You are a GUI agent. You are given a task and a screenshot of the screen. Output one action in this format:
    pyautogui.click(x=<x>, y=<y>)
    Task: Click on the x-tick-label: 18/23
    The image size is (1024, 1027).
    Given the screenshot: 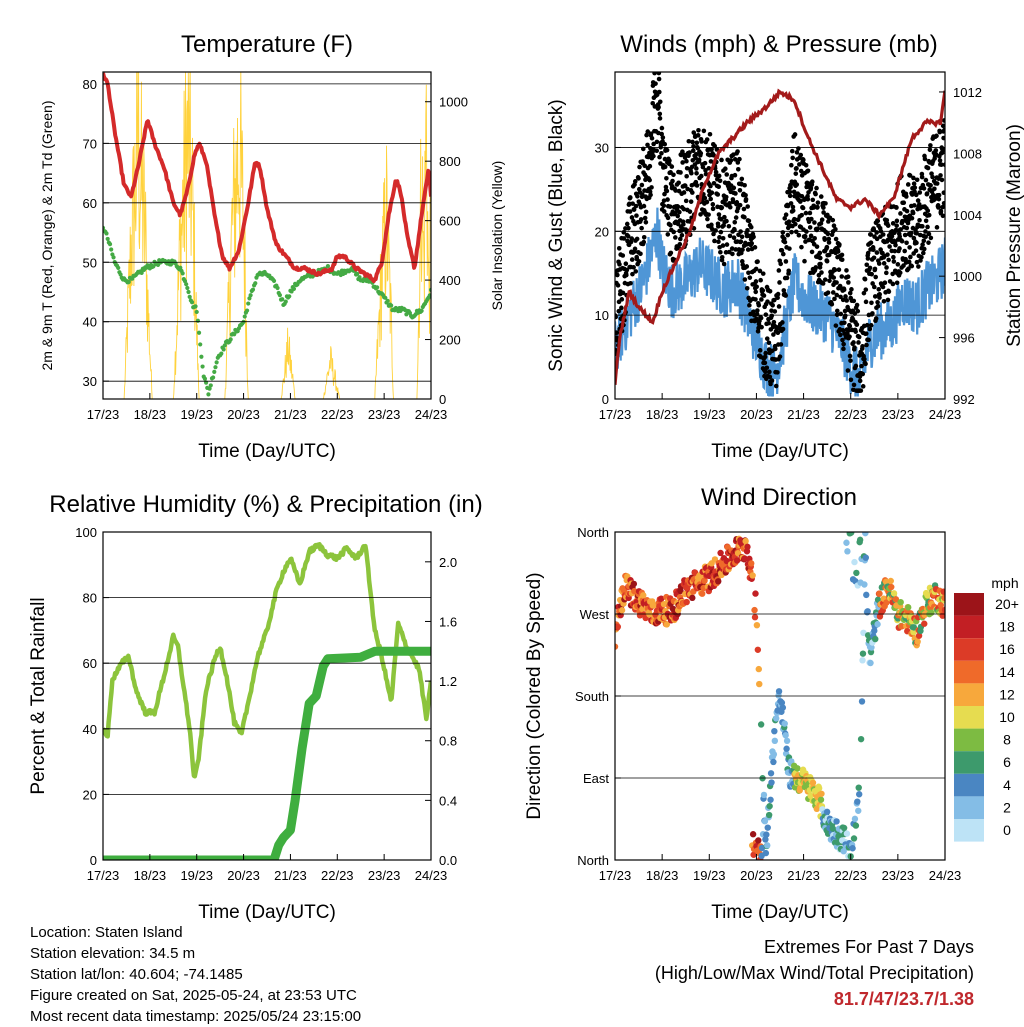 What is the action you would take?
    pyautogui.click(x=150, y=875)
    